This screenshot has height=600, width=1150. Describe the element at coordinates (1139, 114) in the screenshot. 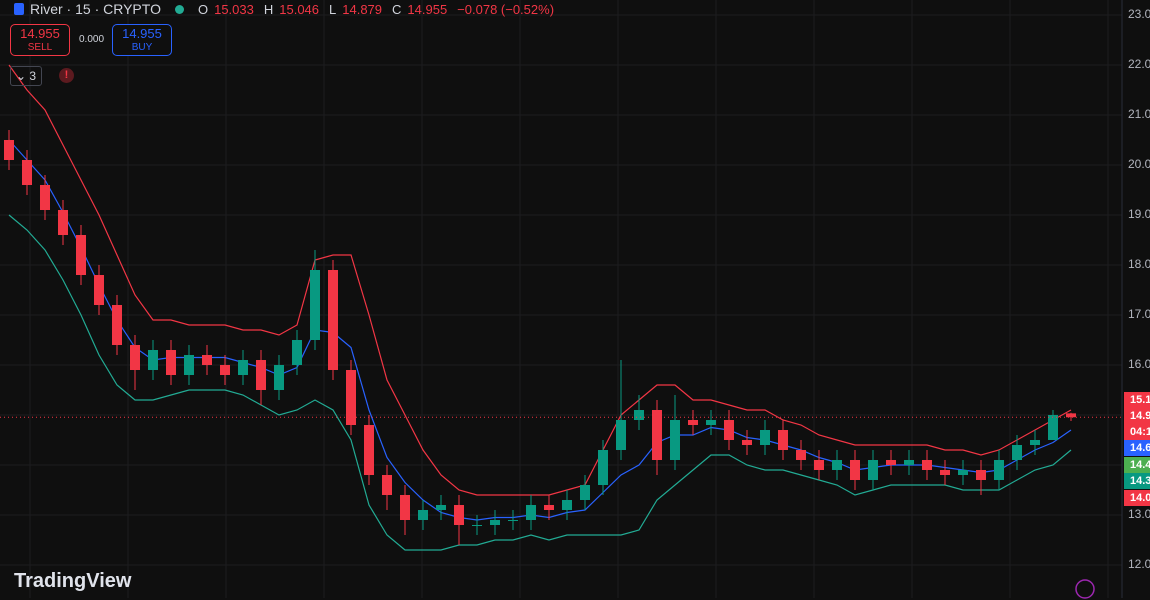

I see `y-tick-label: 21.0` at that location.